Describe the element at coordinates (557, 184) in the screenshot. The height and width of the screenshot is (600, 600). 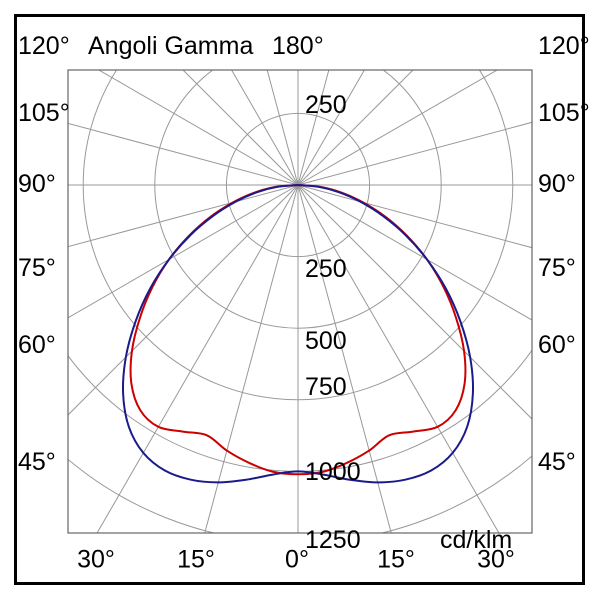
I see `right-angle-label-90: 90°` at that location.